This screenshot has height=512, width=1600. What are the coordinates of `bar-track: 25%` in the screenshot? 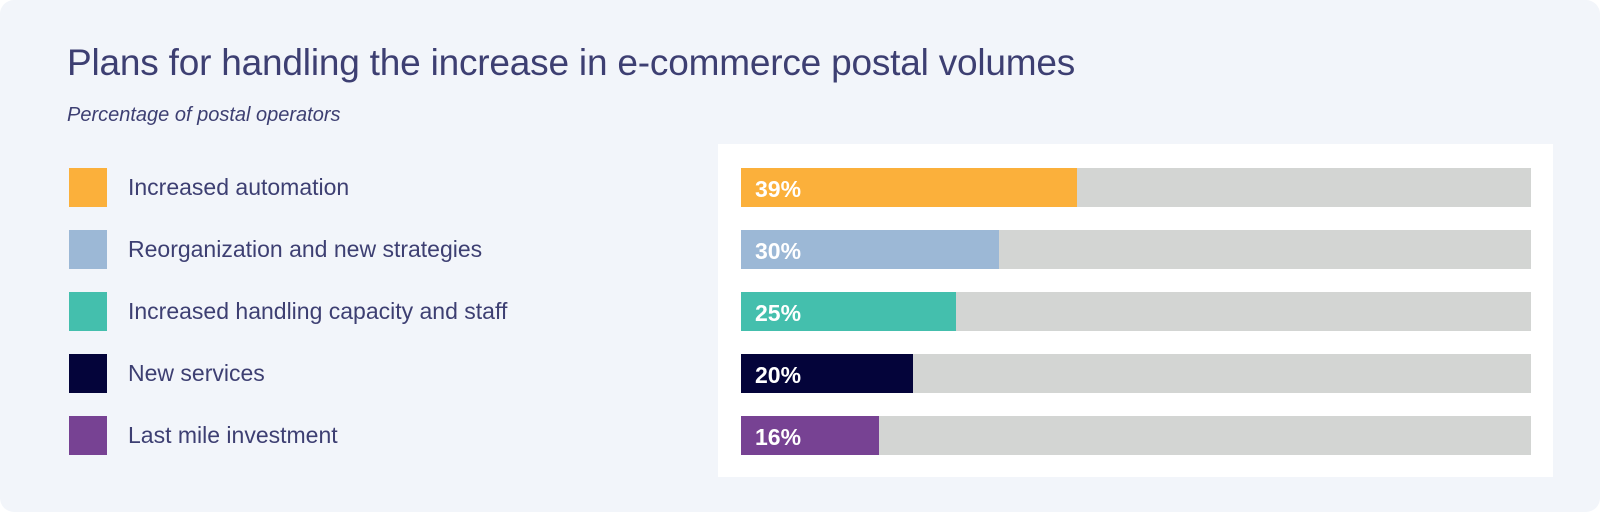 It's located at (1136, 311).